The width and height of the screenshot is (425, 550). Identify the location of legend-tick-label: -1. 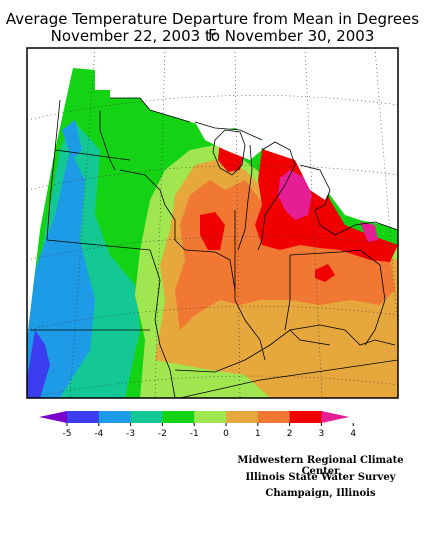
(194, 434).